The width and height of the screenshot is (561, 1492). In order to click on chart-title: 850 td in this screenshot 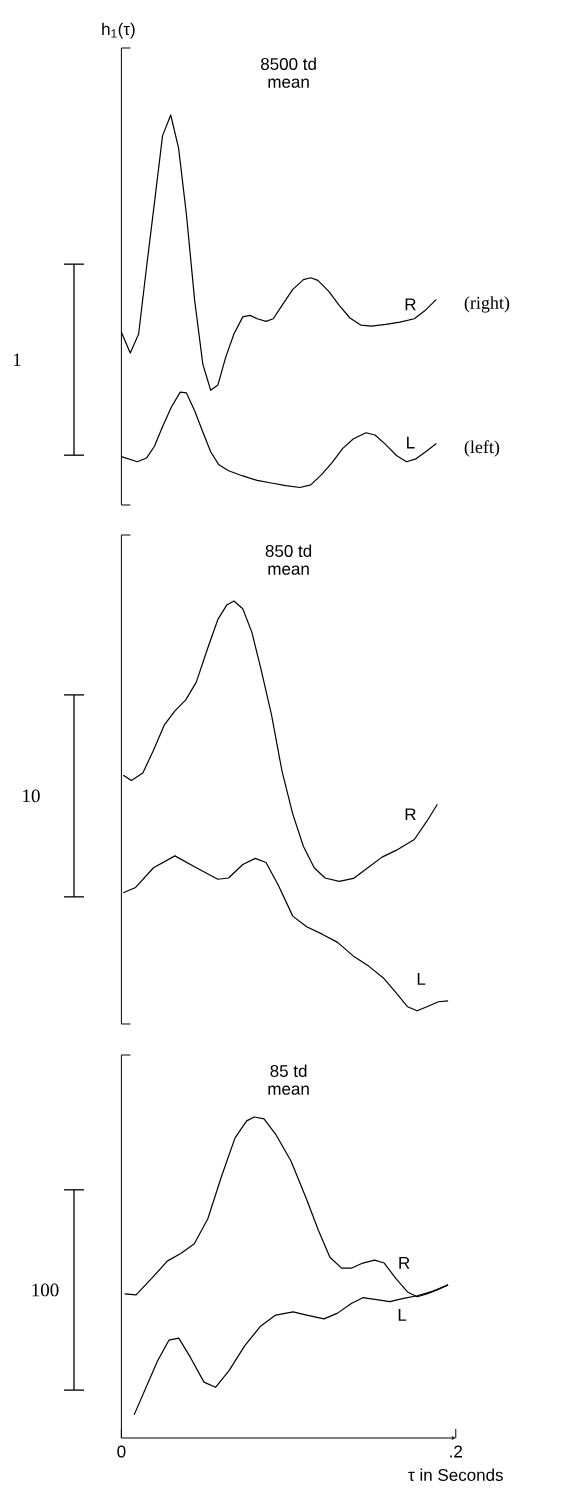, I will do `click(288, 551)`.